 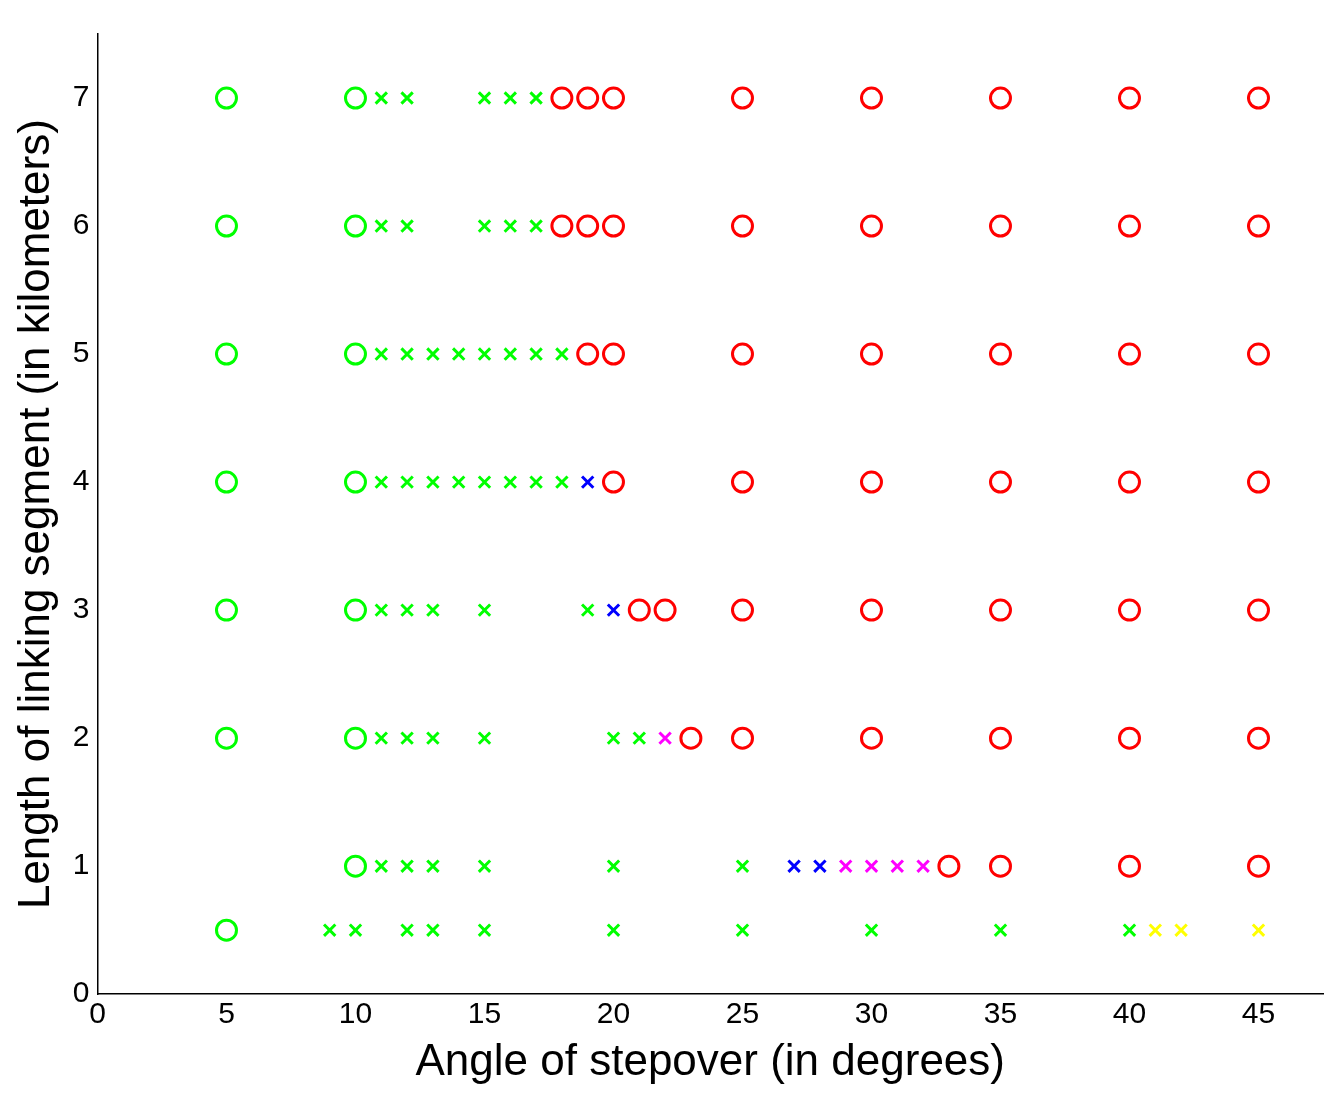 I want to click on x-tick-label: 10, so click(x=355, y=1013).